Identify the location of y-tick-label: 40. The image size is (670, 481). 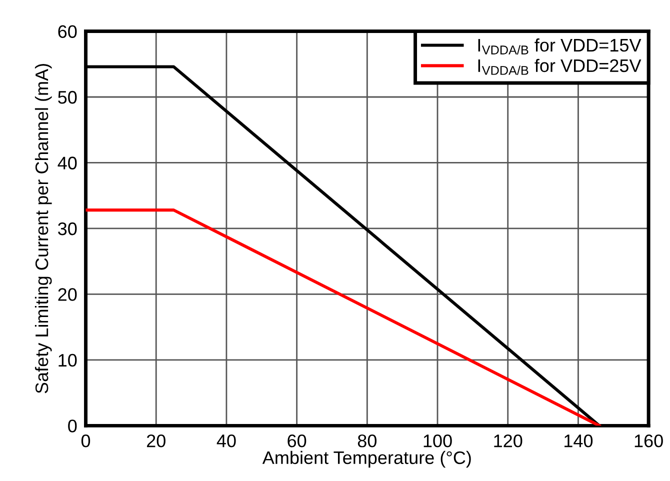
(67, 163).